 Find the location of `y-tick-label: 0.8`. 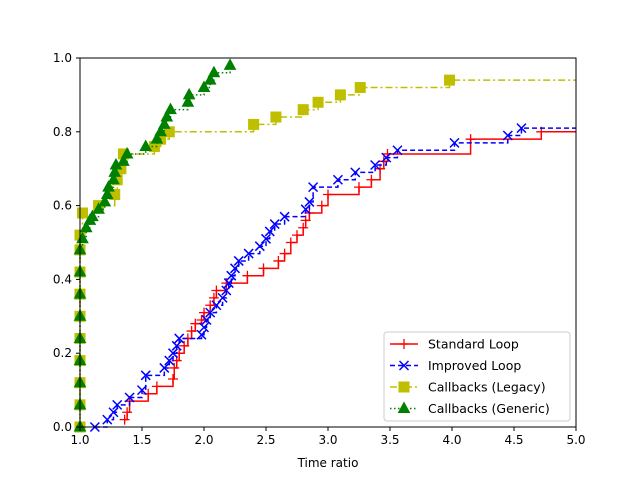

y-tick-label: 0.8 is located at coordinates (62, 132).